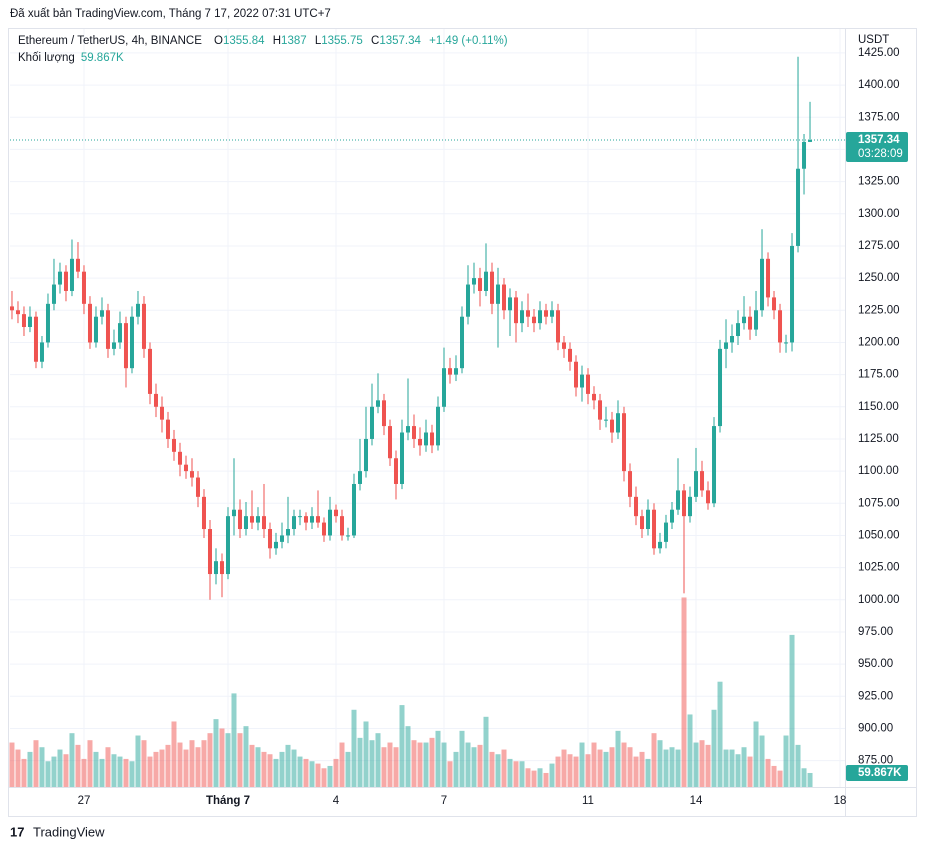 The image size is (926, 851). What do you see at coordinates (879, 600) in the screenshot?
I see `y-tick-label: 1000.00` at bounding box center [879, 600].